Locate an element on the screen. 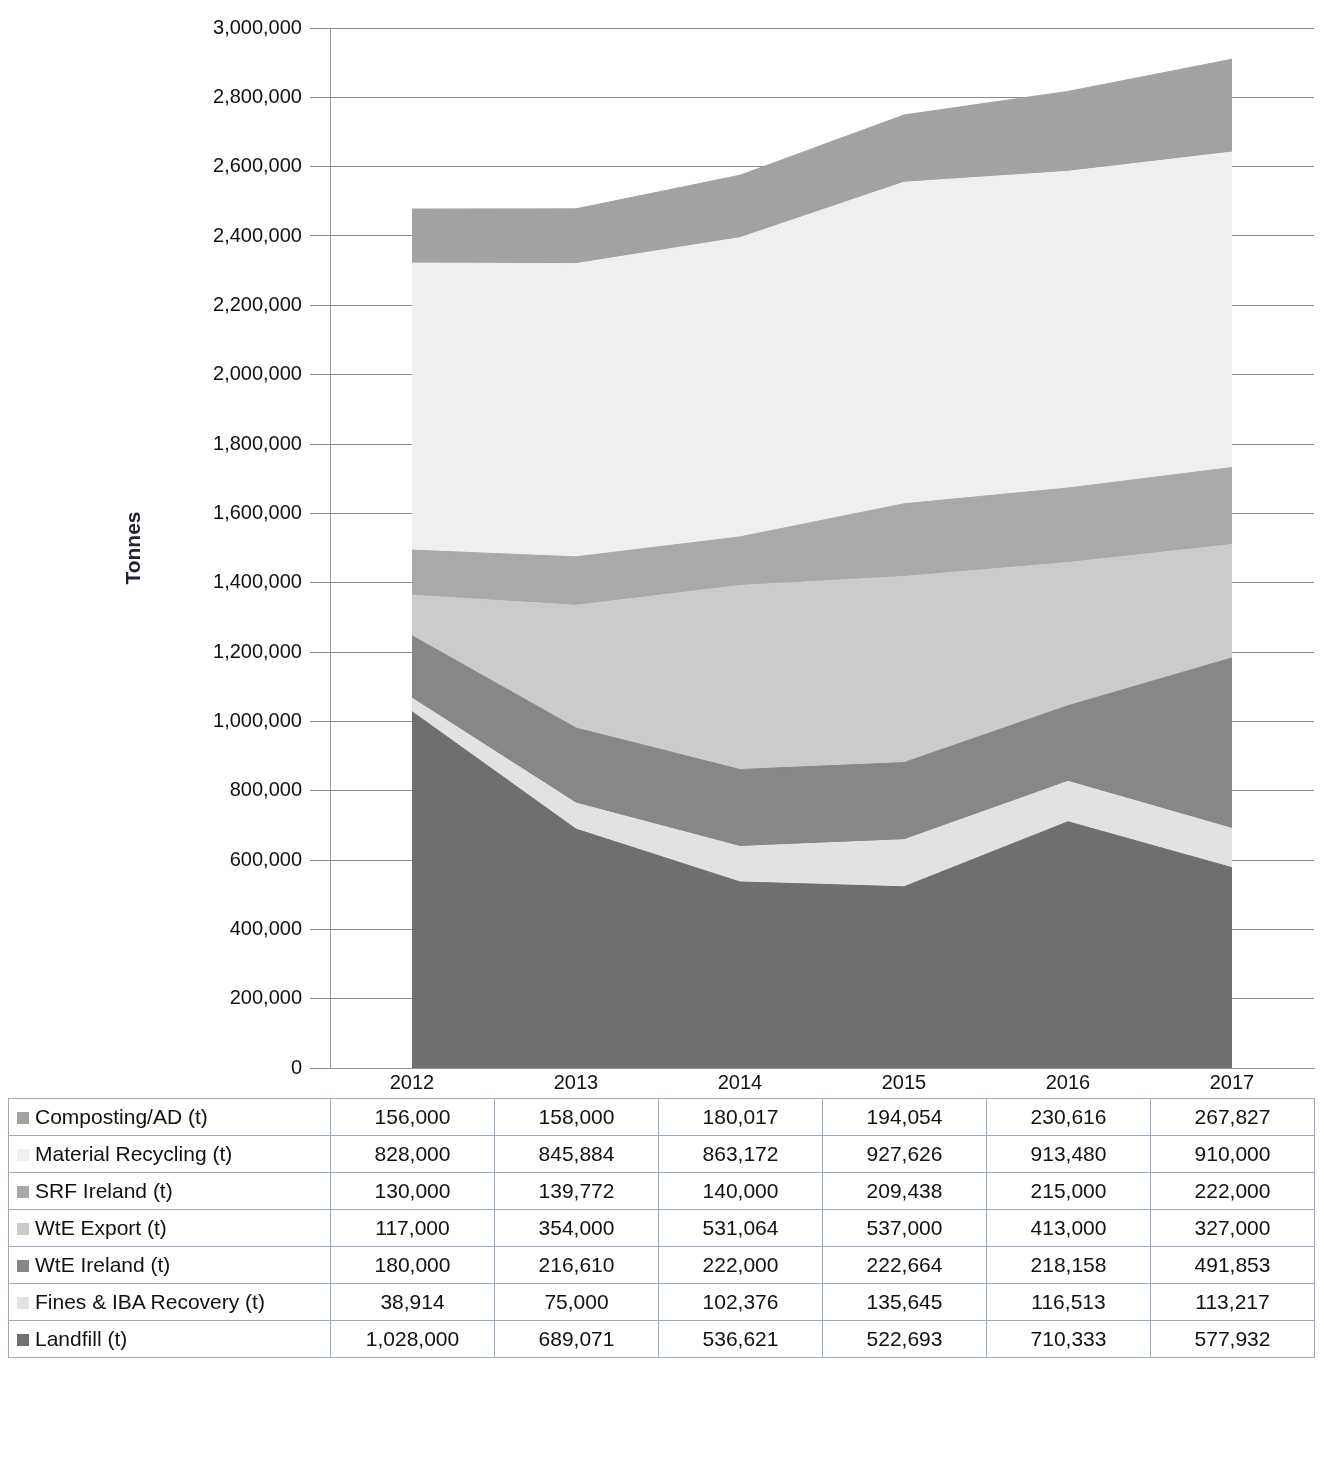  x-tick-label: 2015 is located at coordinates (904, 1081).